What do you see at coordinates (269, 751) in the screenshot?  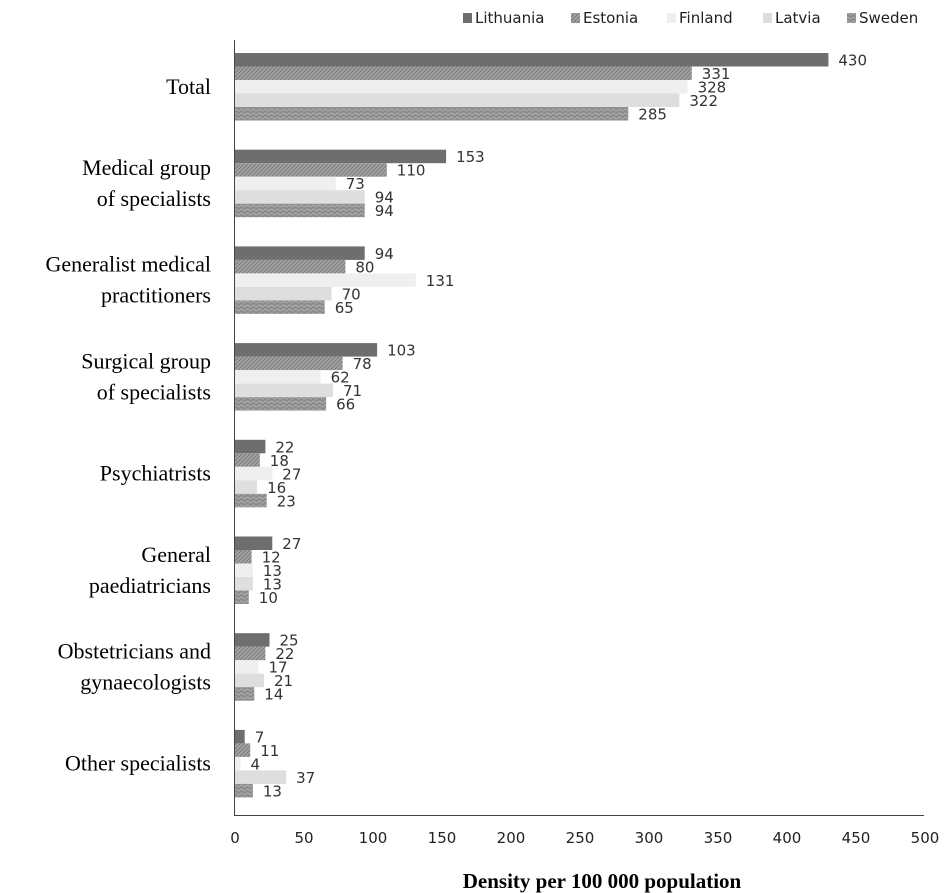 I see `data-label-estonia-7: 11` at bounding box center [269, 751].